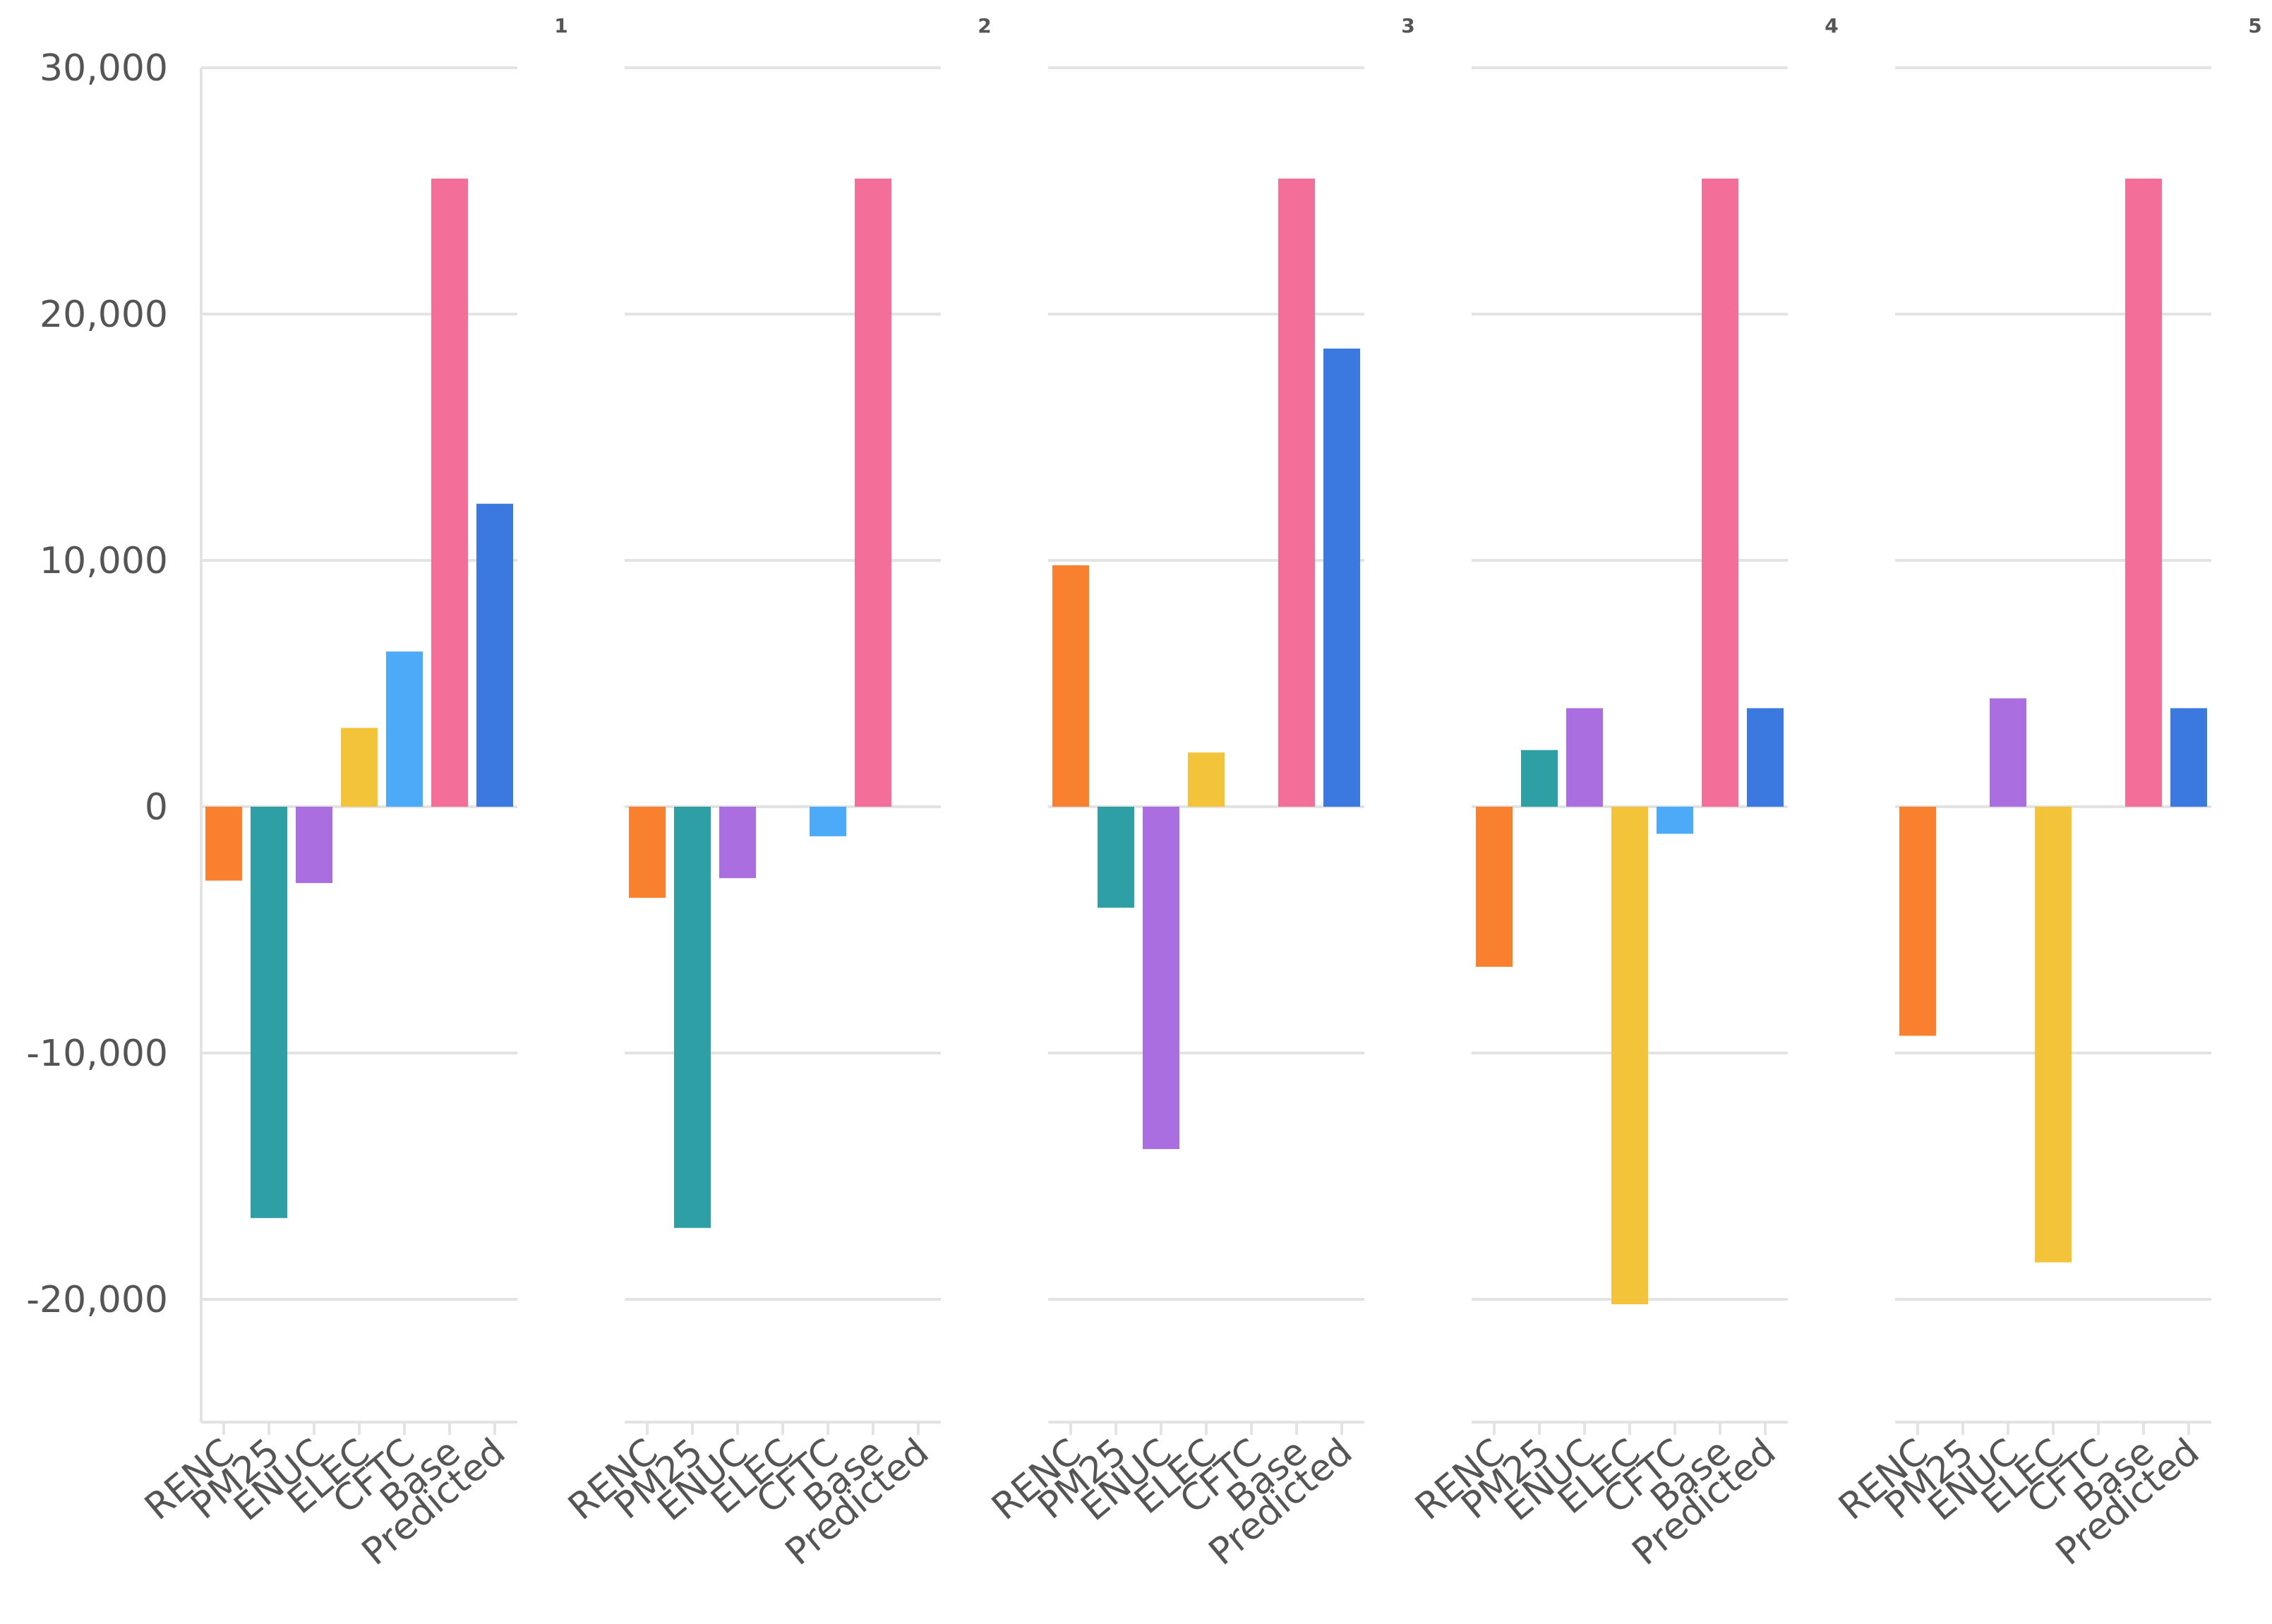 This screenshot has width=2272, height=1624. I want to click on y-tick-label: 10,000, so click(104, 561).